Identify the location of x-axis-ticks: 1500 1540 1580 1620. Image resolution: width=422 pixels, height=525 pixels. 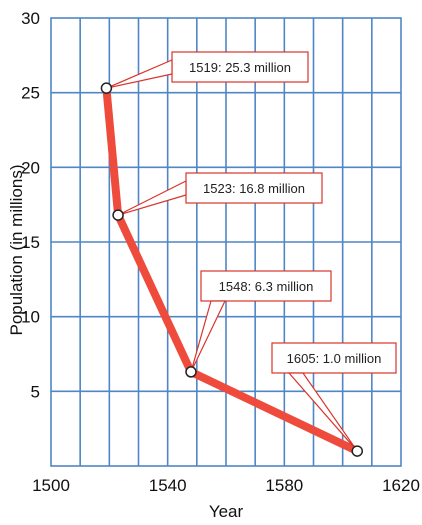
(226, 485).